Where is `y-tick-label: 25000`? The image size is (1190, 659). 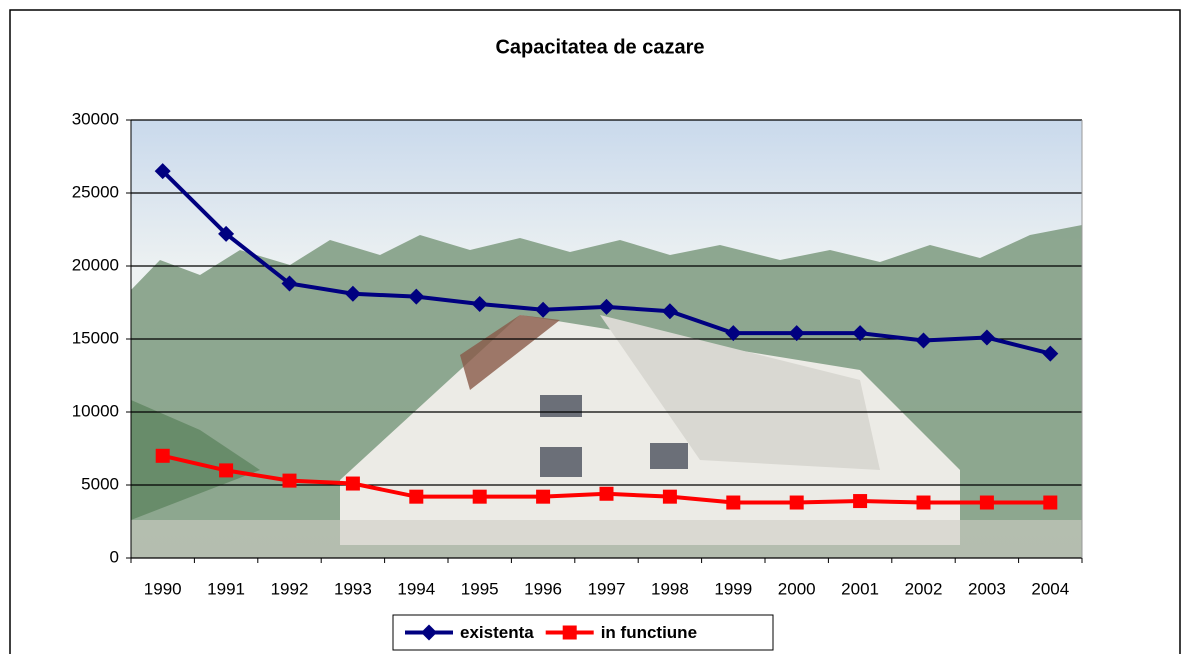 y-tick-label: 25000 is located at coordinates (95, 191).